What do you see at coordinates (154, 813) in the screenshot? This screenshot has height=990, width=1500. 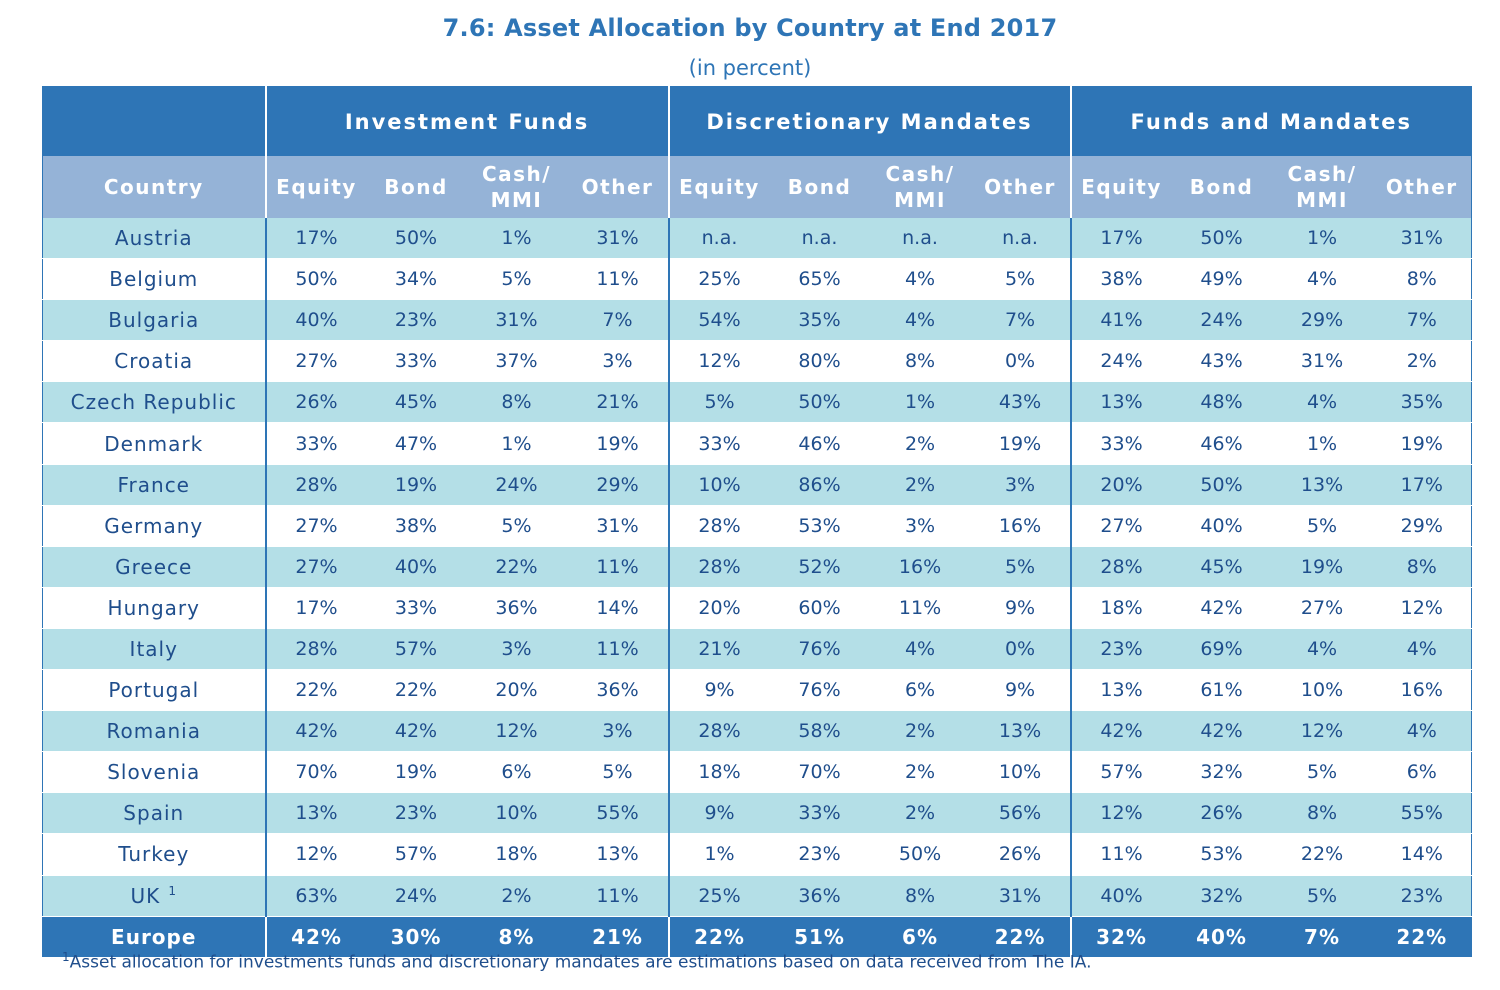 I see `country-name: Spain` at bounding box center [154, 813].